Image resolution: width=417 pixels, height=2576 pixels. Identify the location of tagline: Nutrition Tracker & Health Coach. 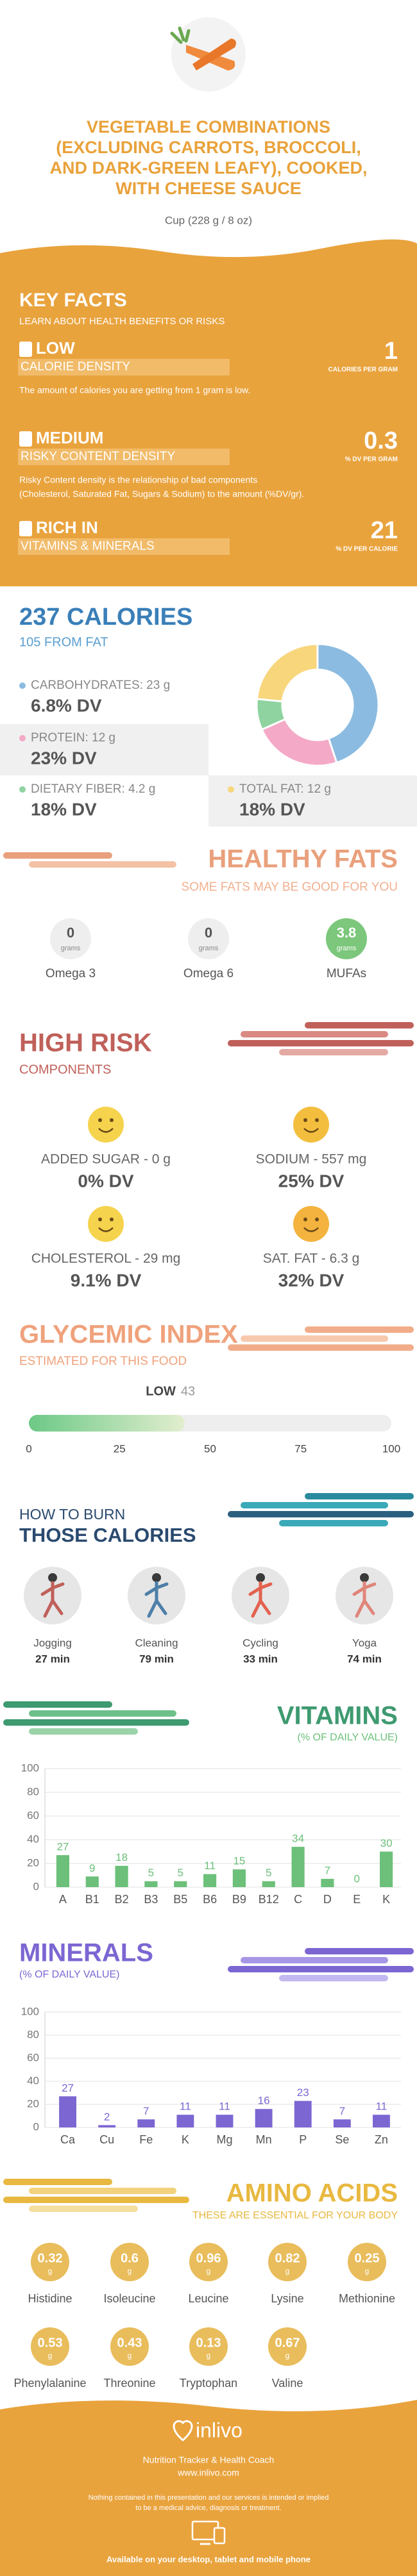
(209, 2460).